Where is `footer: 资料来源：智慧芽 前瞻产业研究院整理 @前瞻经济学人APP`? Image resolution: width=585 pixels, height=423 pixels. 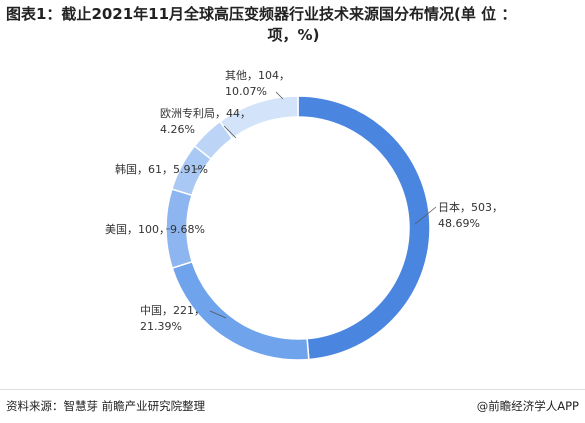 footer: 资料来源：智慧芽 前瞻产业研究院整理 @前瞻经济学人APP is located at coordinates (292, 406).